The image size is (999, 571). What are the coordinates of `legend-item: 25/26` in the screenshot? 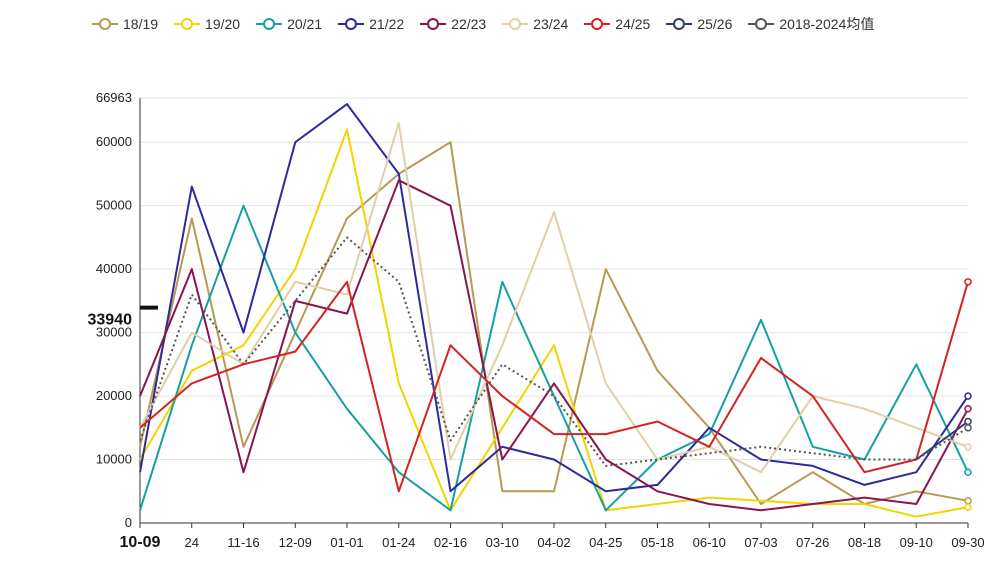 It's located at (699, 24).